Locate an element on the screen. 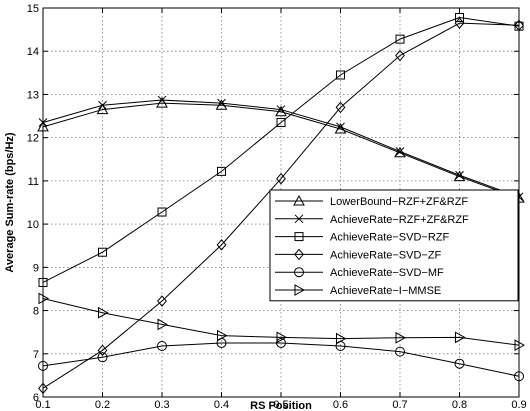 The width and height of the screenshot is (530, 411). y-tick-label: 6 is located at coordinates (36, 398).